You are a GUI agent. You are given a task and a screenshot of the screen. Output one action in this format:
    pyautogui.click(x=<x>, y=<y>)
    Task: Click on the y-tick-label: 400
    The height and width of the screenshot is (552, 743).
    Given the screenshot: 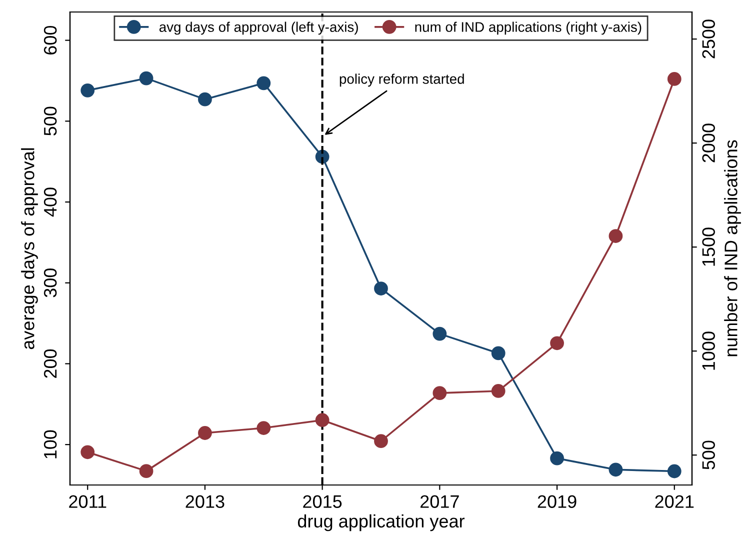 What is the action you would take?
    pyautogui.click(x=50, y=202)
    